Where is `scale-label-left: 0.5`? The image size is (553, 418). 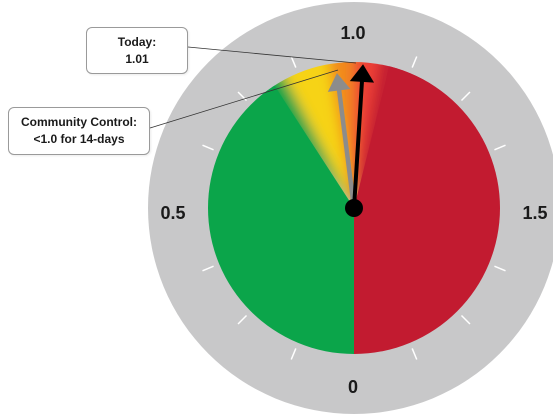 scale-label-left: 0.5 is located at coordinates (172, 213).